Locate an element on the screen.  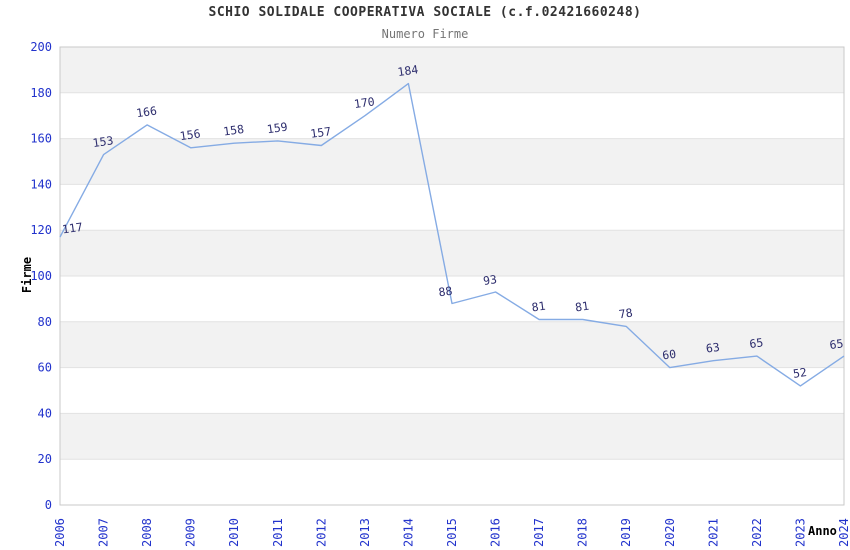
x-tick-label: 2022 is located at coordinates (757, 532).